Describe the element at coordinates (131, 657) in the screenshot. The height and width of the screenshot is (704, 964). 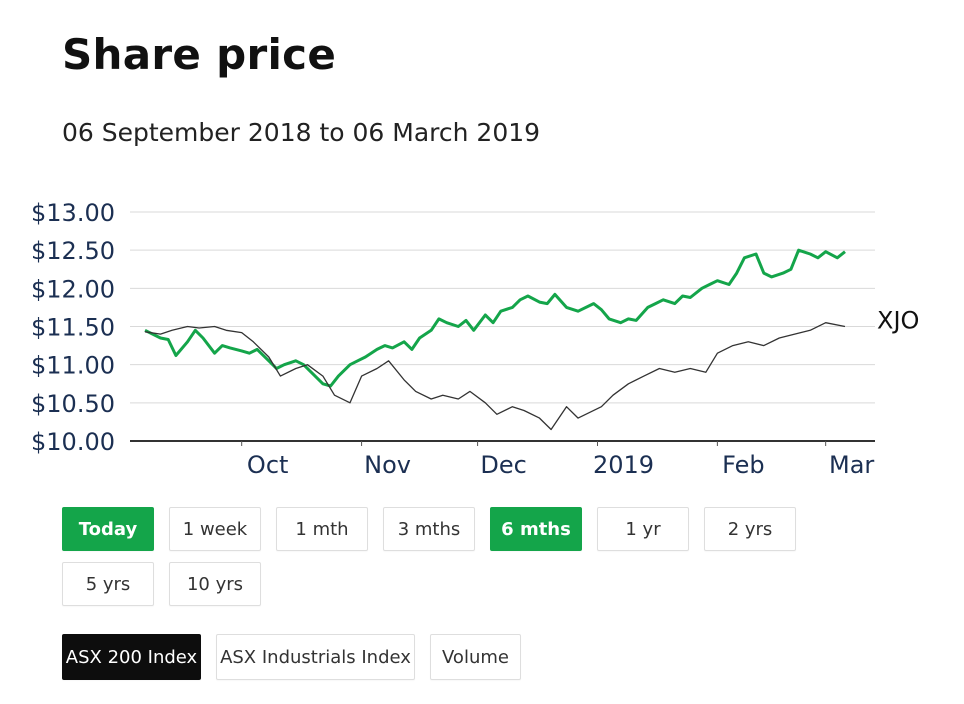
I see `compare-button-asx-200-index: ASX 200 Index` at that location.